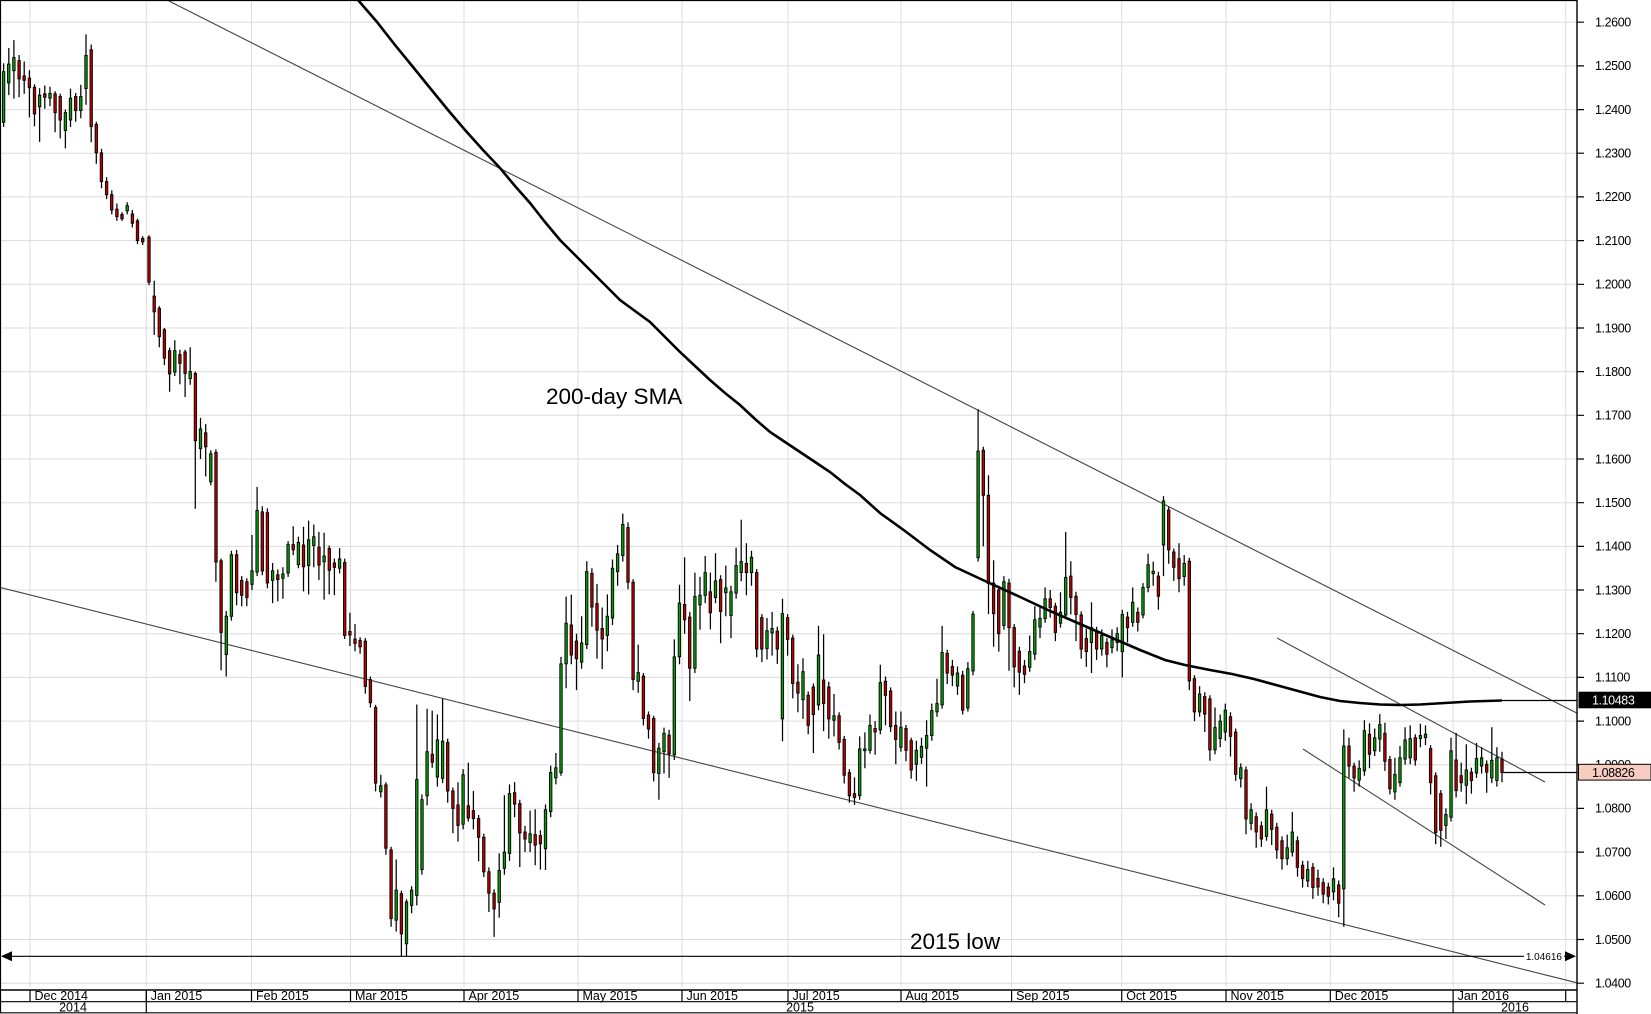  Describe the element at coordinates (1613, 416) in the screenshot. I see `svg-text: 1.1700` at that location.